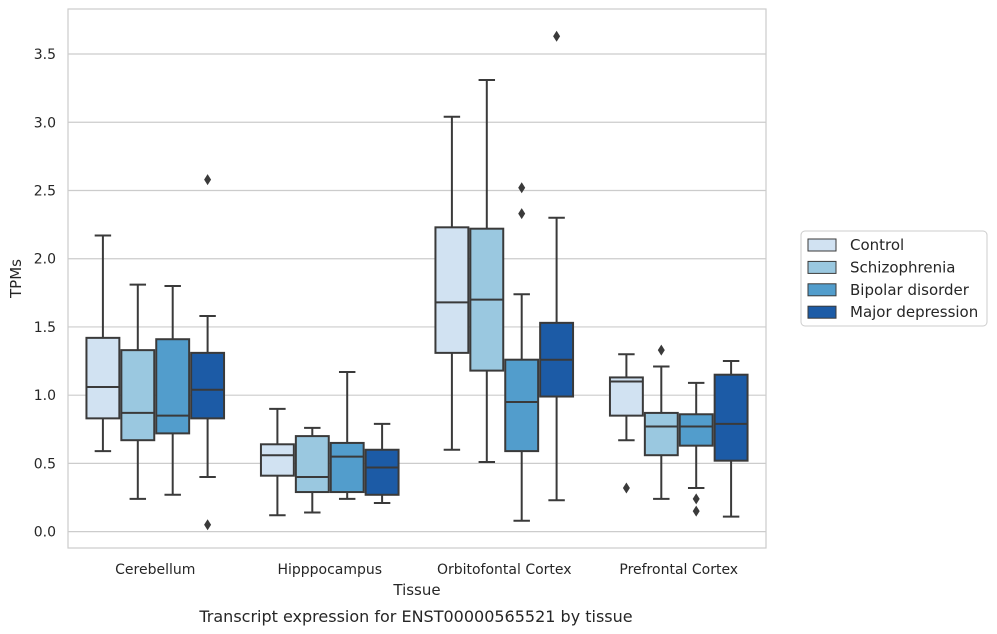 The height and width of the screenshot is (634, 997). I want to click on legend-item: Control, so click(855, 245).